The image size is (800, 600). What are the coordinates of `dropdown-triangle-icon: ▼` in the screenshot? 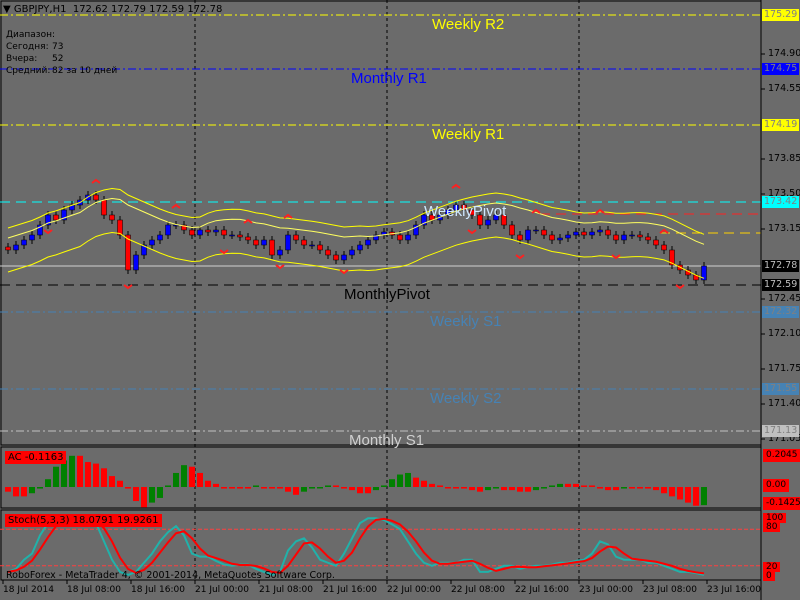 It's located at (7, 9).